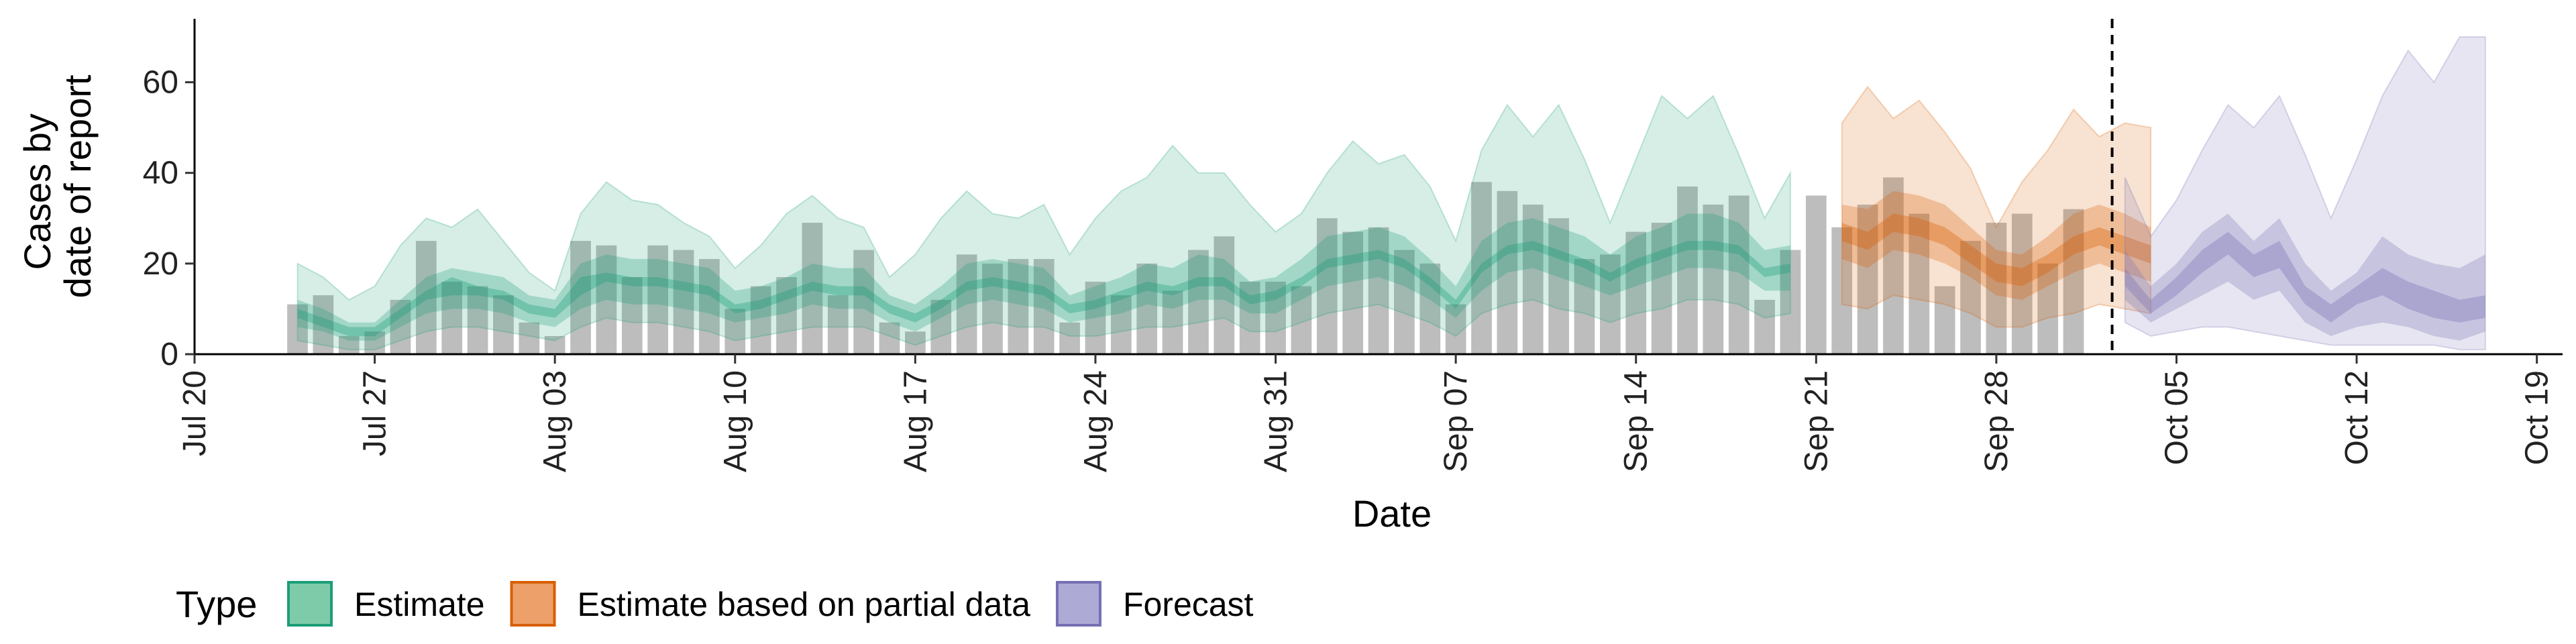 The height and width of the screenshot is (644, 2576). Describe the element at coordinates (160, 173) in the screenshot. I see `y-tick-label: 40` at that location.